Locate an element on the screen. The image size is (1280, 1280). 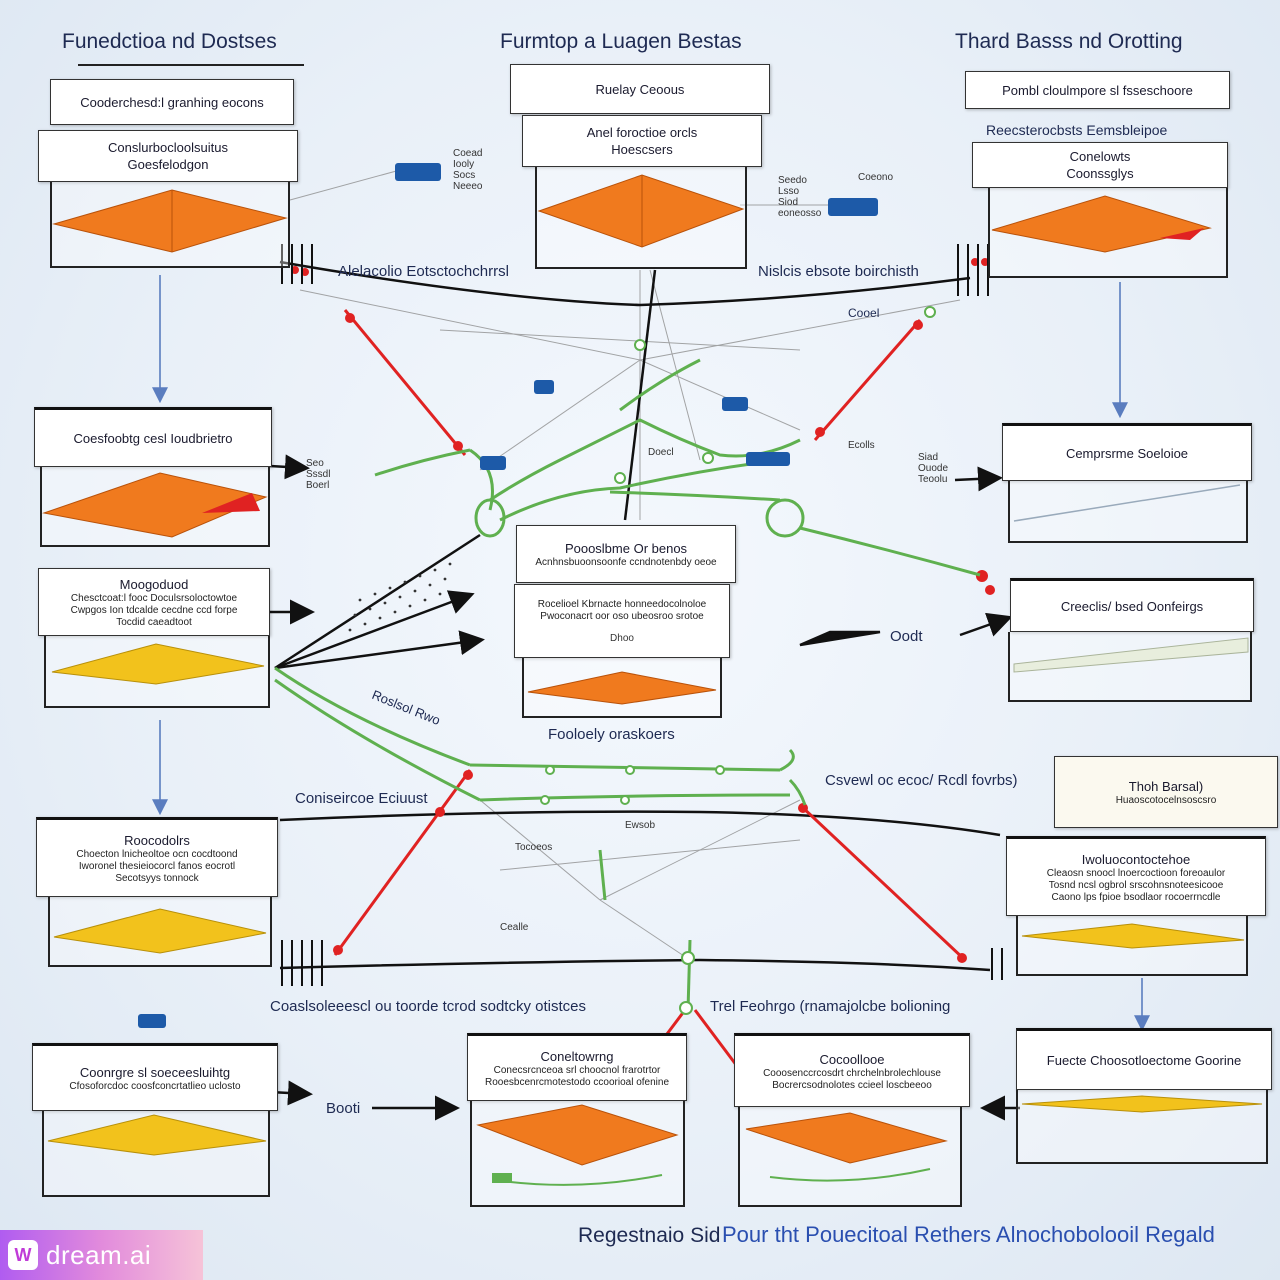
l3-head: Moogoduod is located at coordinates (154, 584).